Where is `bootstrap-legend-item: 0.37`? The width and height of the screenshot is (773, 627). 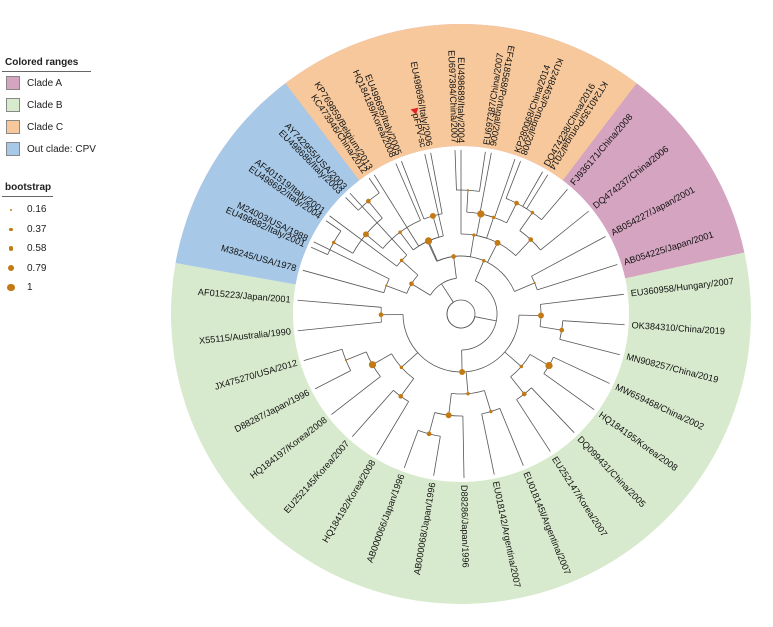 bootstrap-legend-item: 0.37 is located at coordinates (27, 230).